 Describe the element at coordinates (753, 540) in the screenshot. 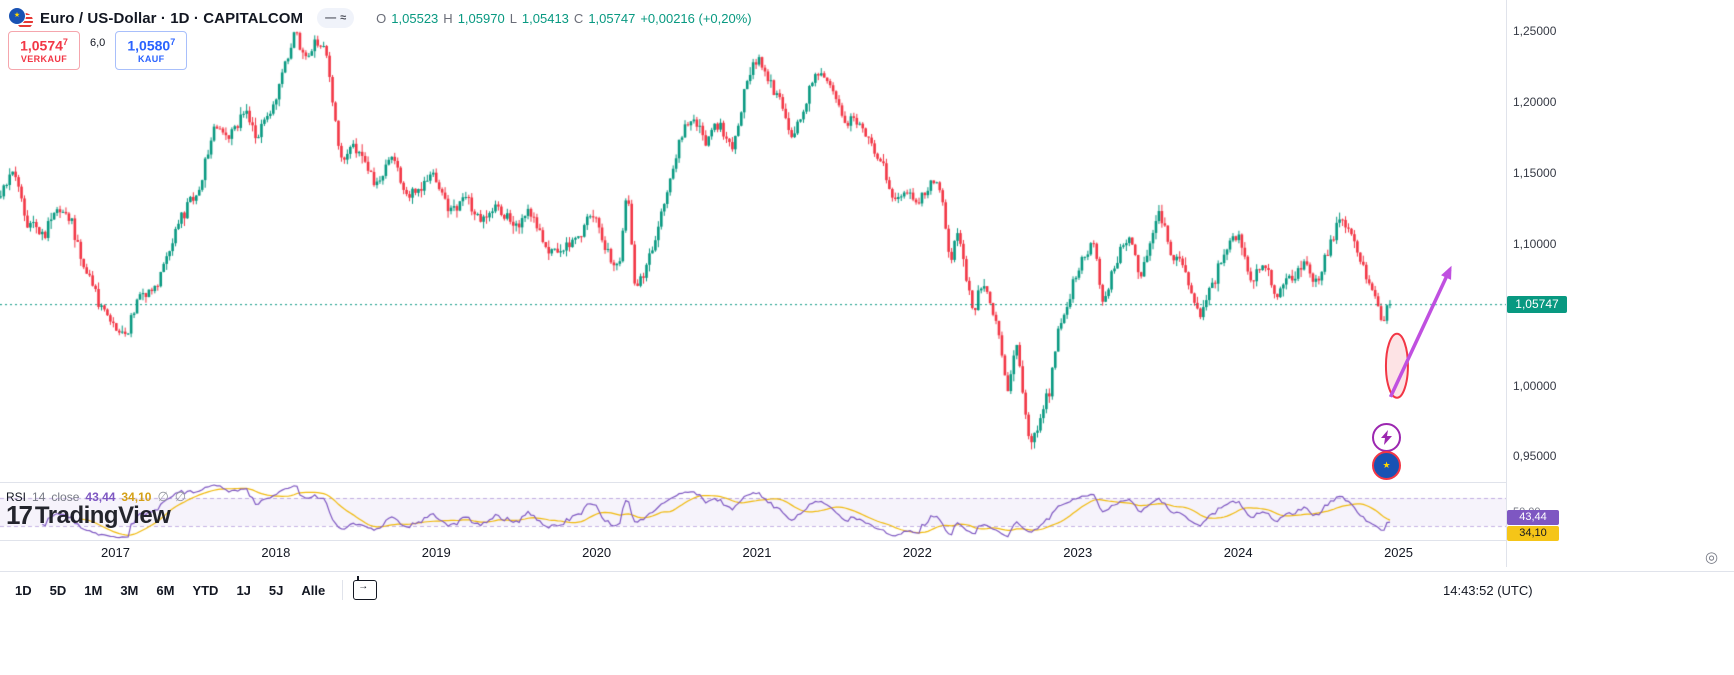

I see `time-axis-divider` at that location.